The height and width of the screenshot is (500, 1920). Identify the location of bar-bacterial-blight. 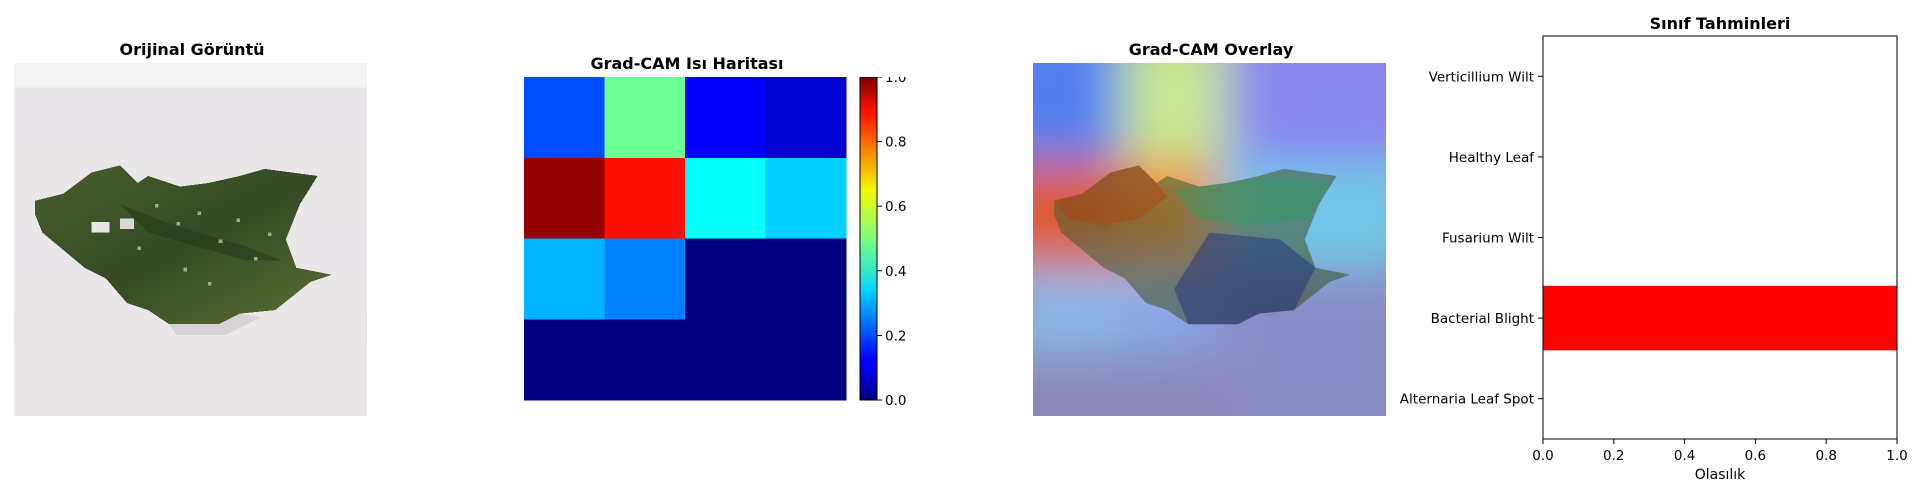
(1720, 318).